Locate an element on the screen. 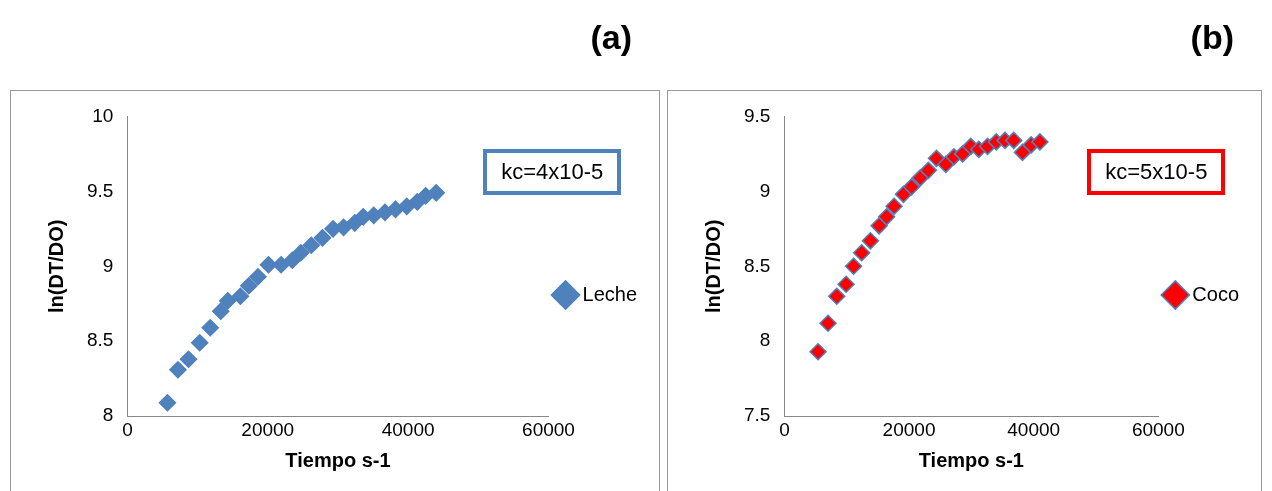  legend-label: Coco is located at coordinates (1216, 293).